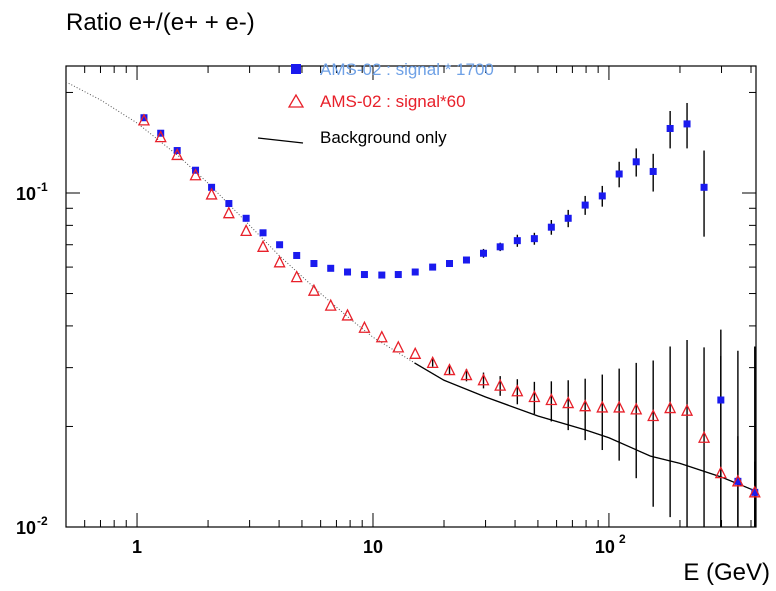 This screenshot has height=591, width=776. What do you see at coordinates (383, 137) in the screenshot?
I see `legend-label: Background only` at bounding box center [383, 137].